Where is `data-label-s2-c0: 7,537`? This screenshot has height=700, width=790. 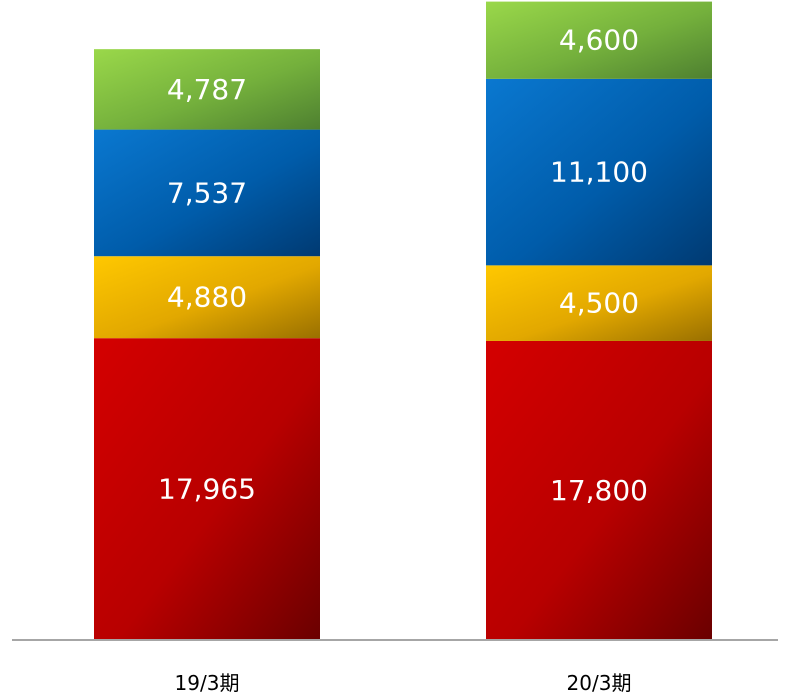 data-label-s2-c0: 7,537 is located at coordinates (207, 192).